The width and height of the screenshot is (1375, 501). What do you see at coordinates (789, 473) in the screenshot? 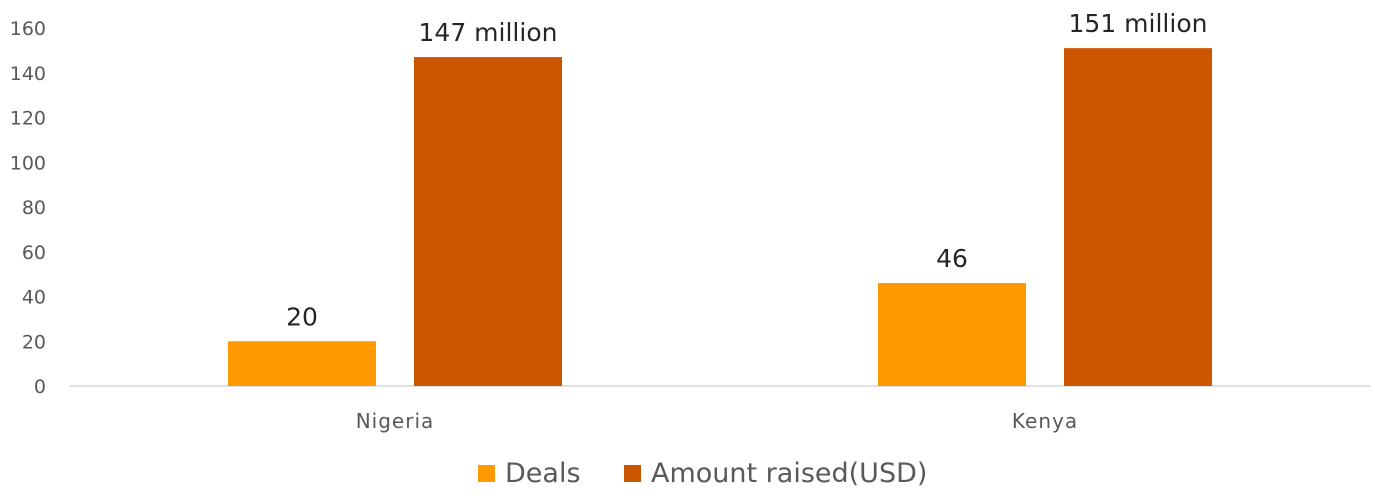
I see `legend-label: Amount raised(USD)` at bounding box center [789, 473].